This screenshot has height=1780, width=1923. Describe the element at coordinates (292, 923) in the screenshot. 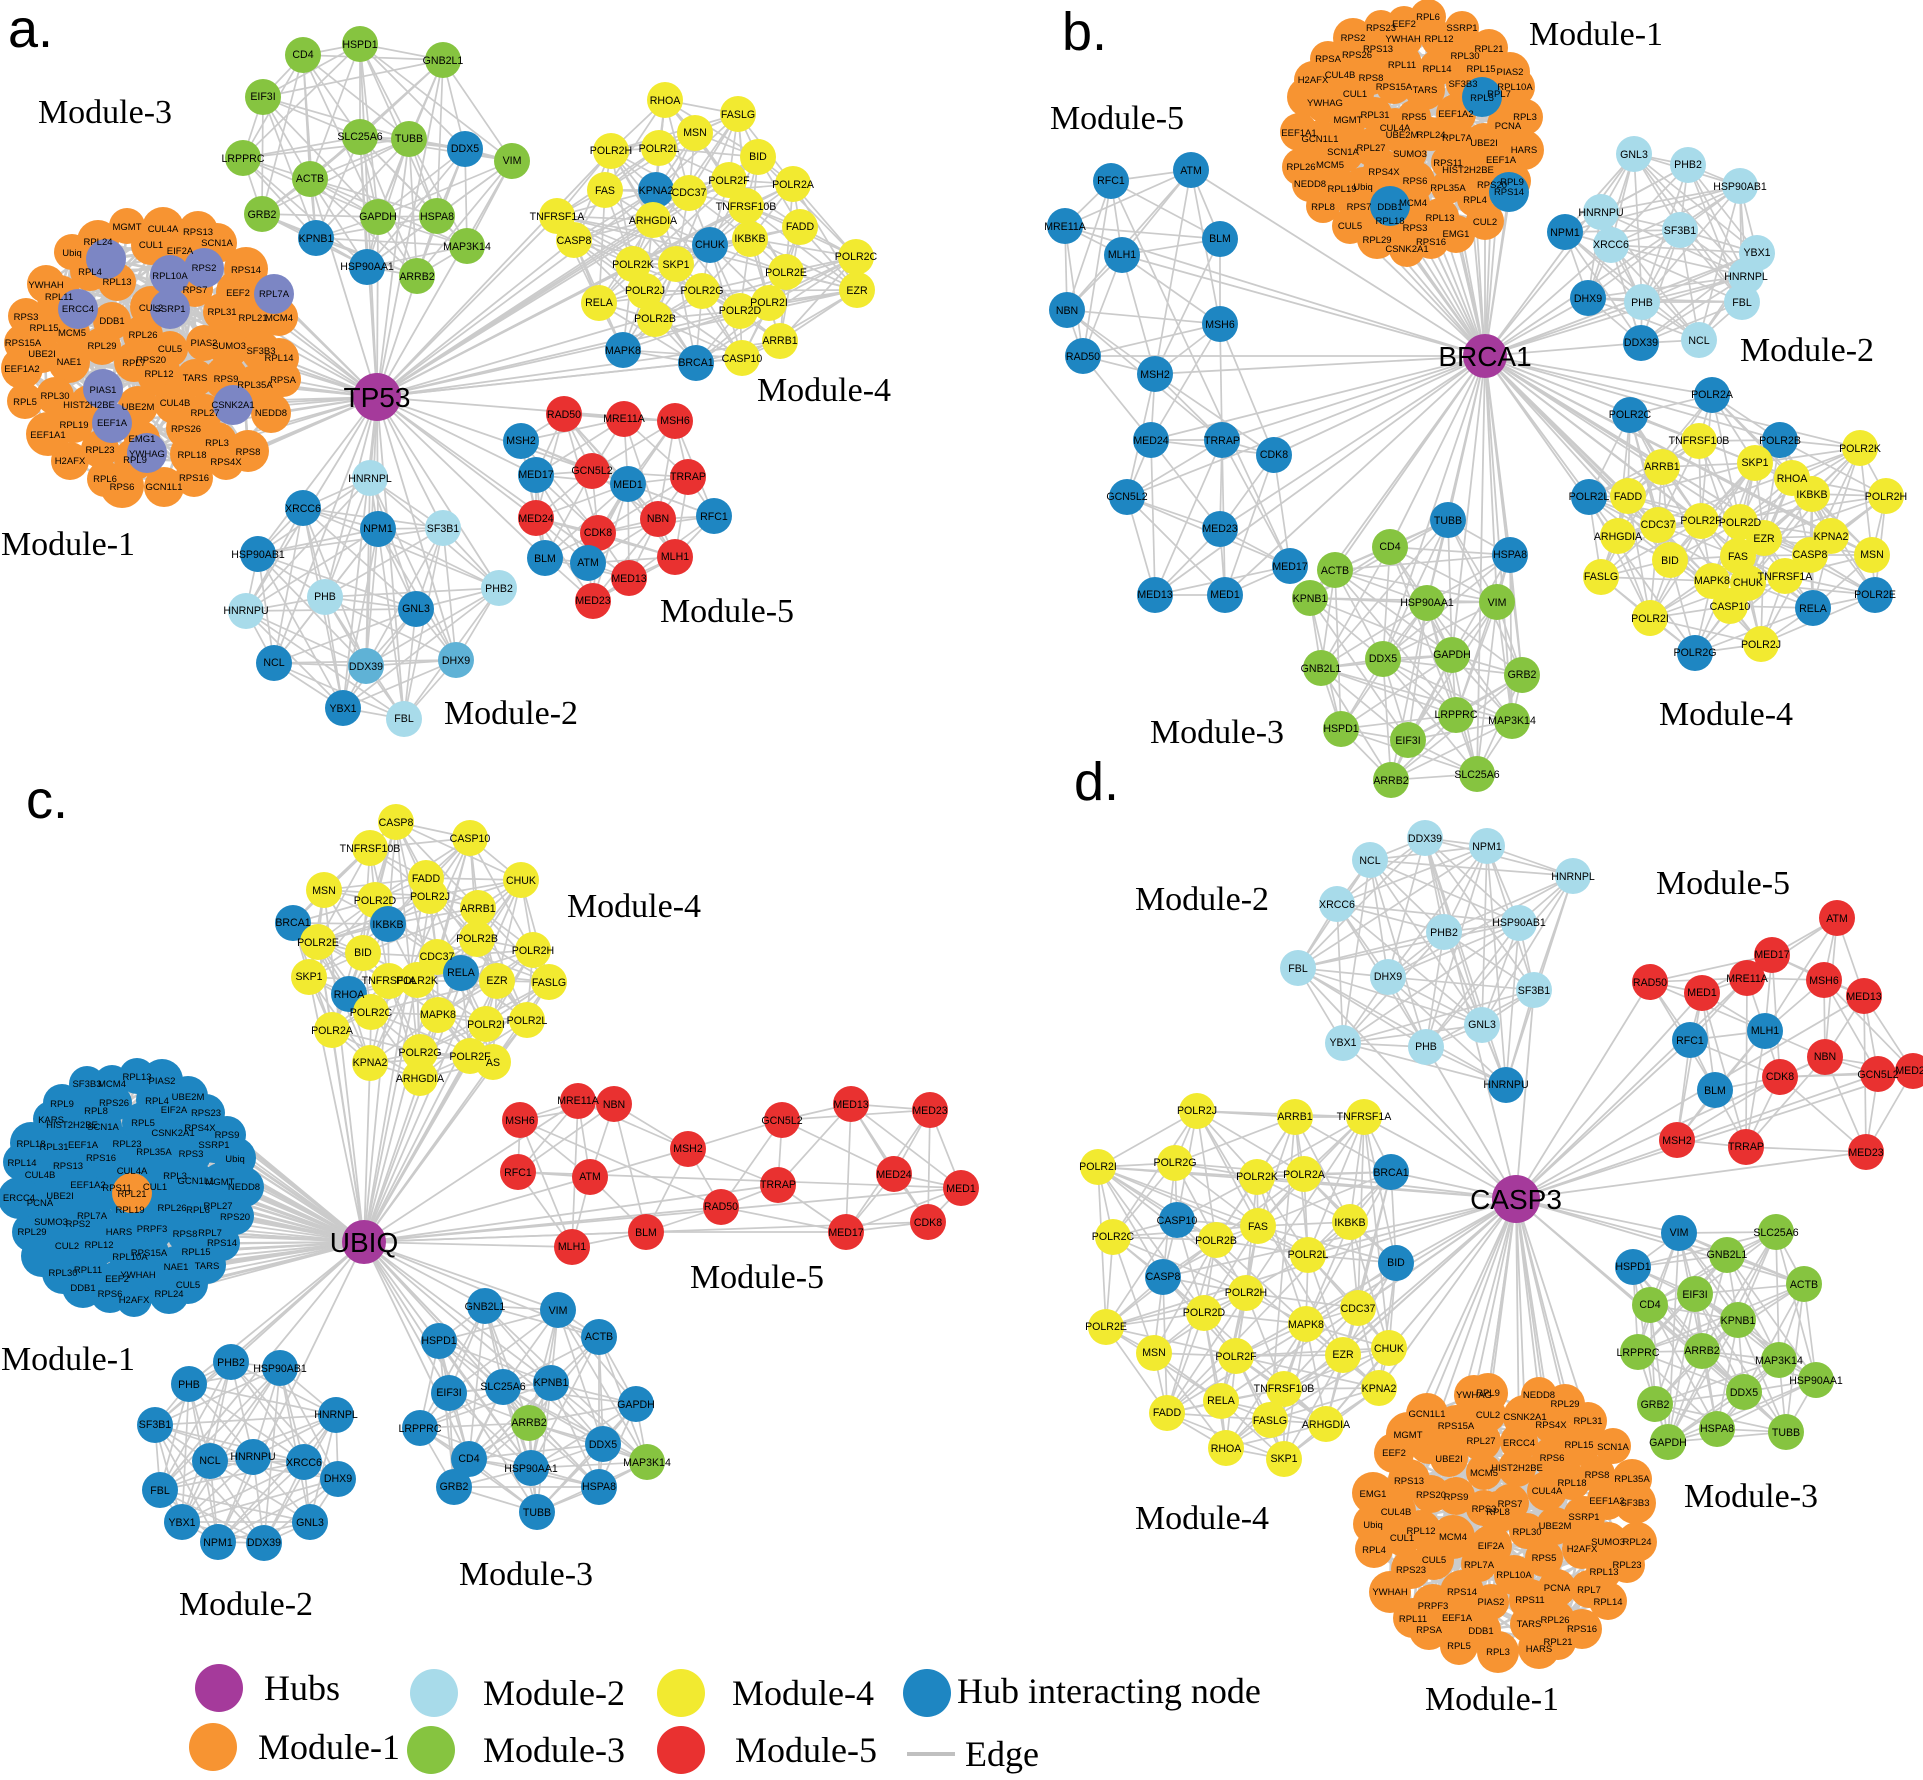

I see `svg-text: BRCA1` at that location.